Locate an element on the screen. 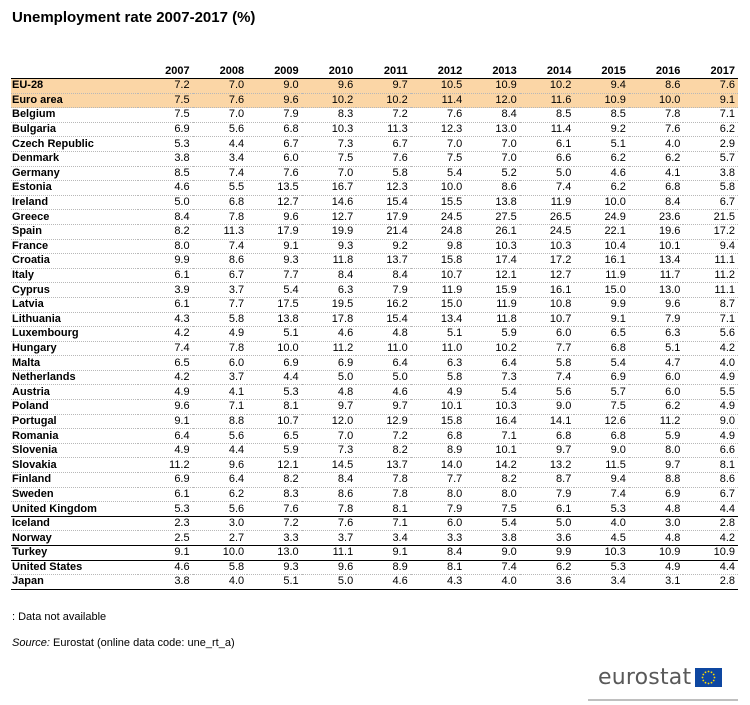  value-cell: 4.6 is located at coordinates (329, 334).